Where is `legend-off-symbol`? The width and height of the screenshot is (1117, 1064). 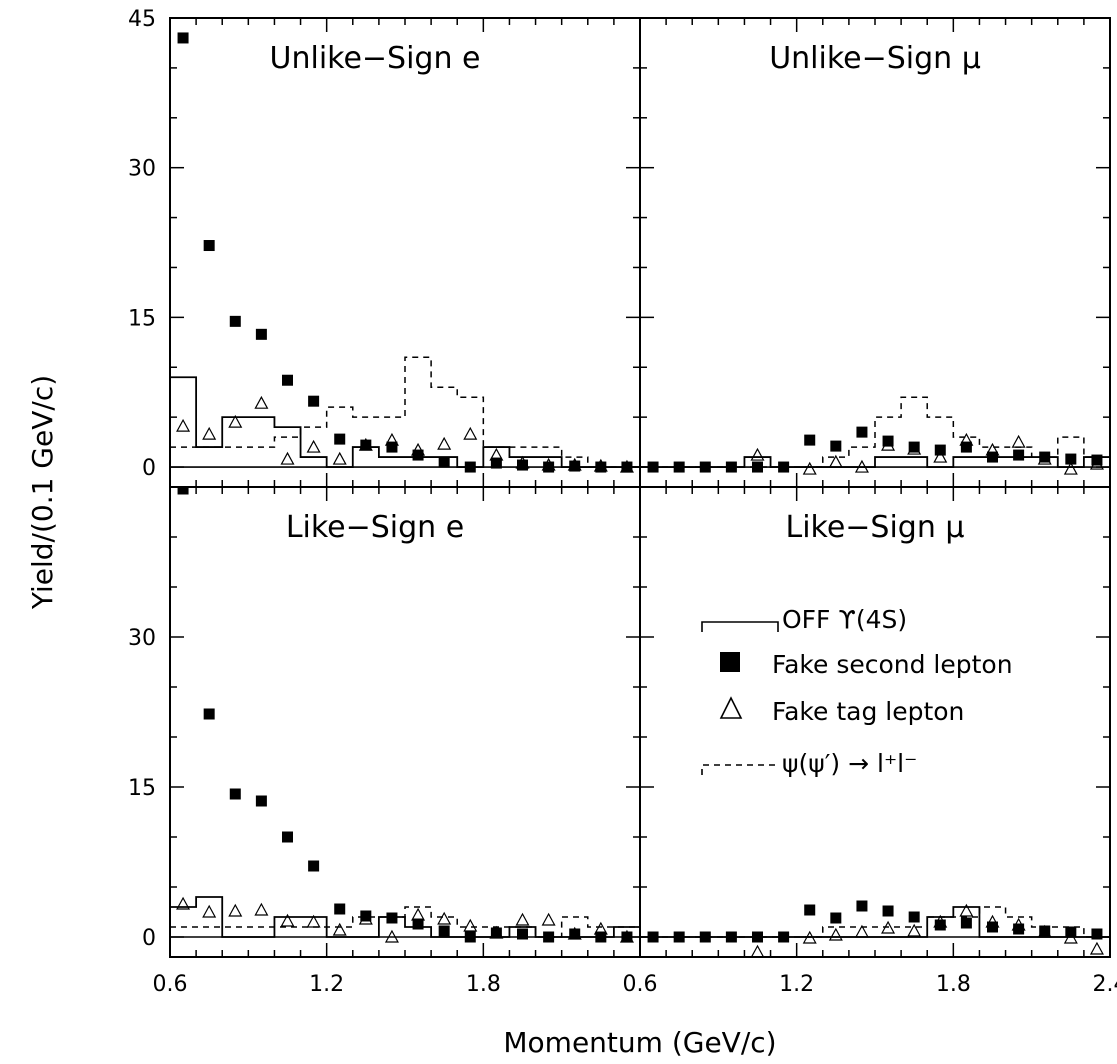
legend-off-symbol is located at coordinates (740, 626).